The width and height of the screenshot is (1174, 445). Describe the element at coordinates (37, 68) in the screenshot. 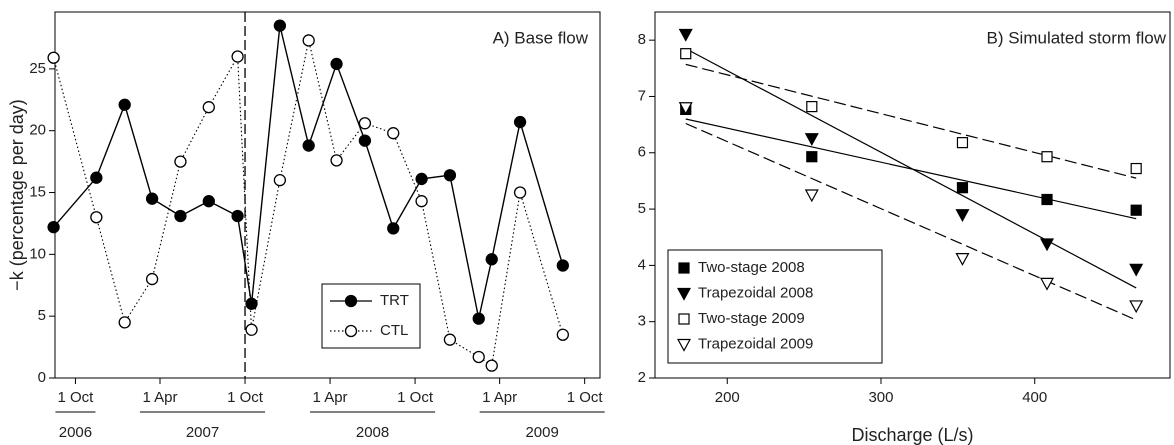

I see `y-tick-label: 25` at that location.